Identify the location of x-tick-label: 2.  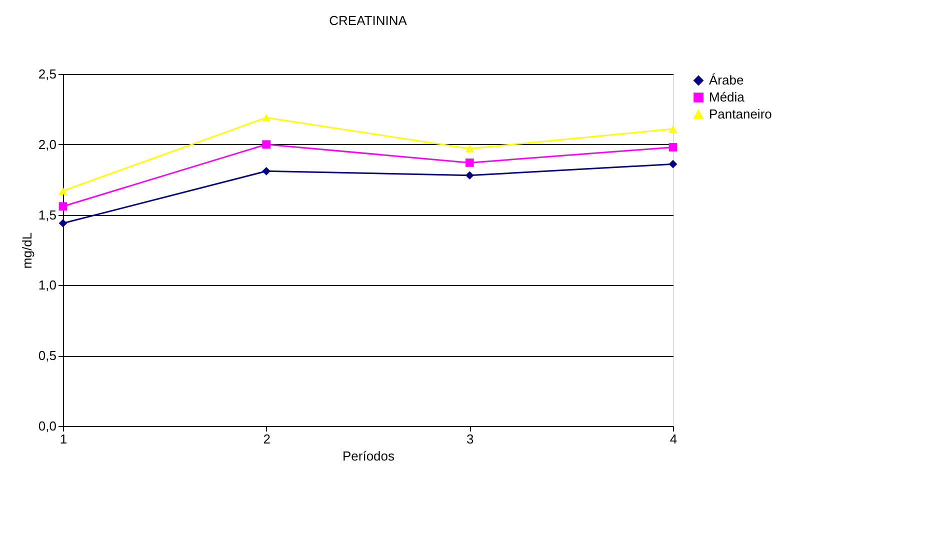
(266, 439).